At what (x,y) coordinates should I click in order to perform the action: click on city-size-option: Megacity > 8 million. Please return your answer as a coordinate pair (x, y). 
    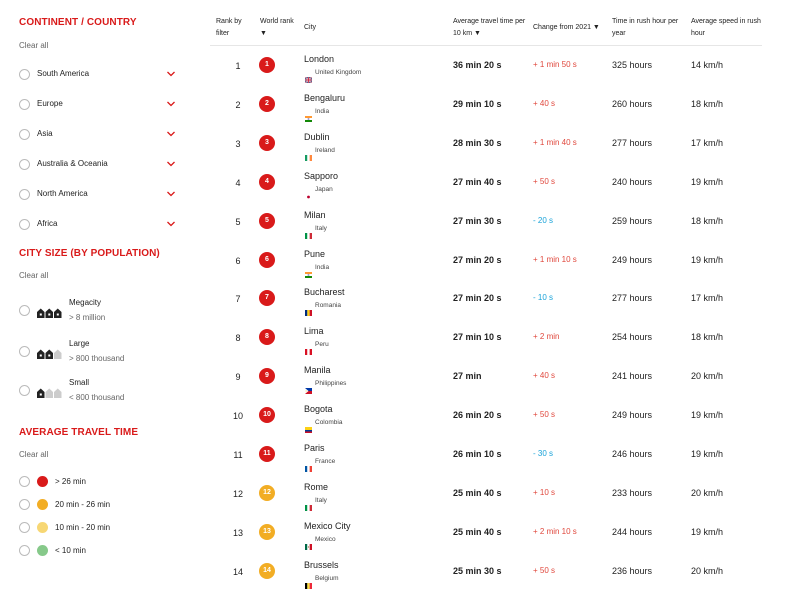
    Looking at the image, I should click on (98, 310).